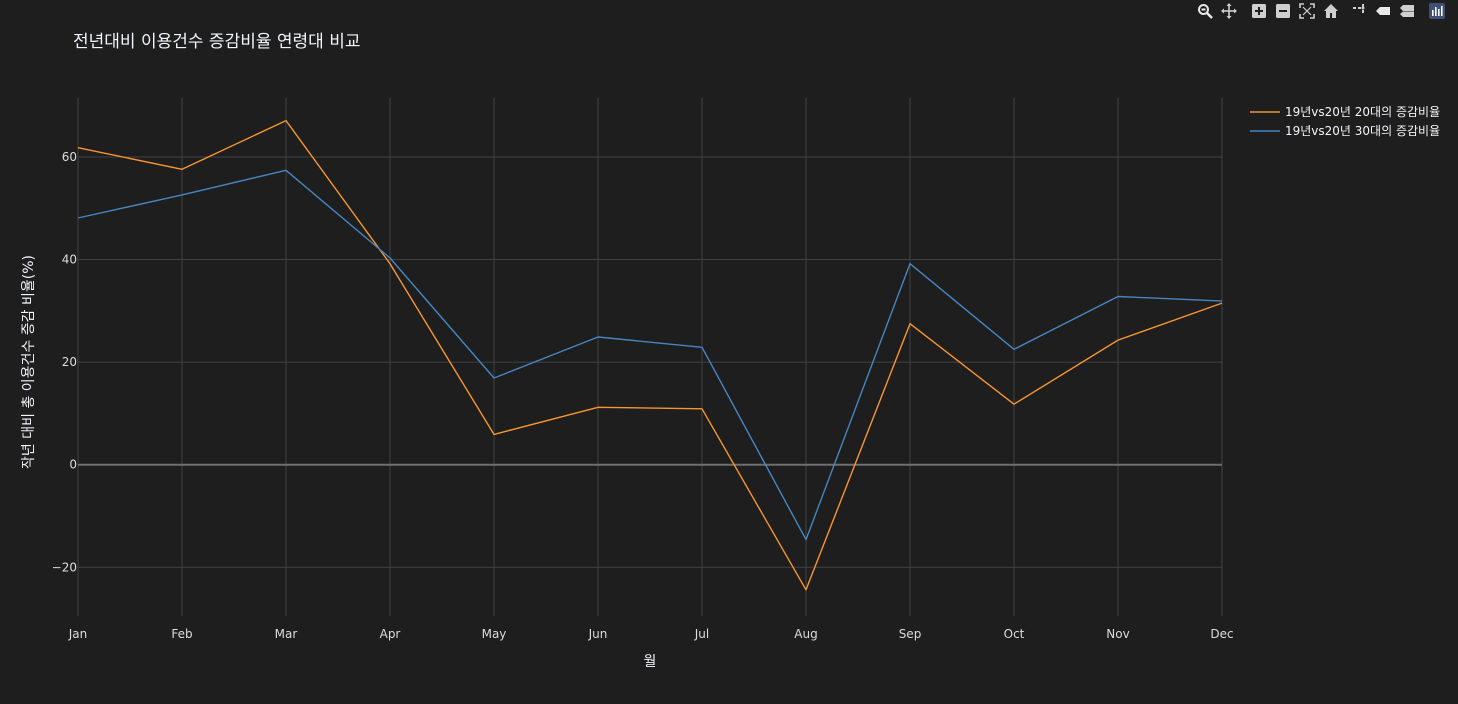  I want to click on x-axis-title: 월, so click(650, 662).